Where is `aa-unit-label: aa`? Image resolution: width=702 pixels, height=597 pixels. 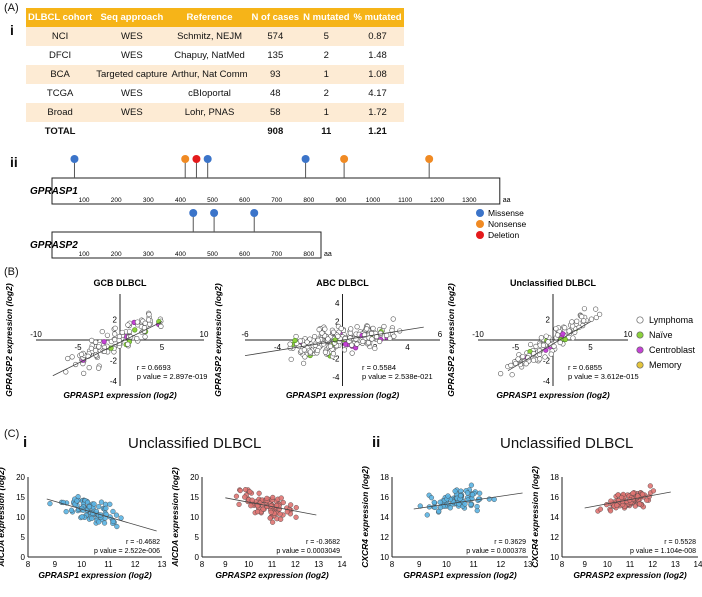 aa-unit-label: aa is located at coordinates (507, 200).